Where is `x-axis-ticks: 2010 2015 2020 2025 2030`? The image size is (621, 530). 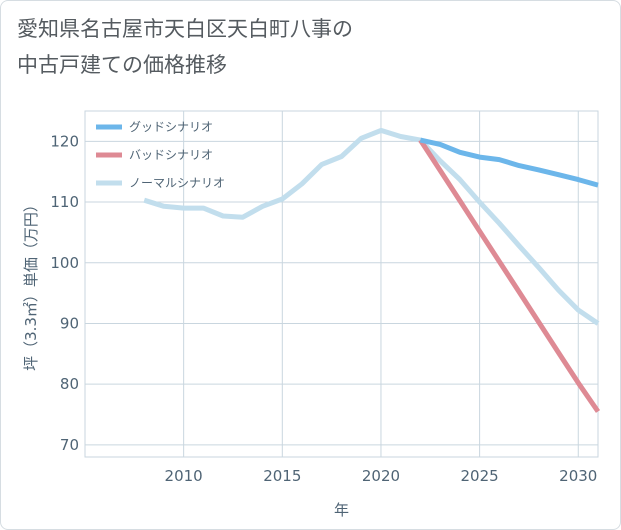
x-axis-ticks: 2010 2015 2020 2025 2030 is located at coordinates (381, 476).